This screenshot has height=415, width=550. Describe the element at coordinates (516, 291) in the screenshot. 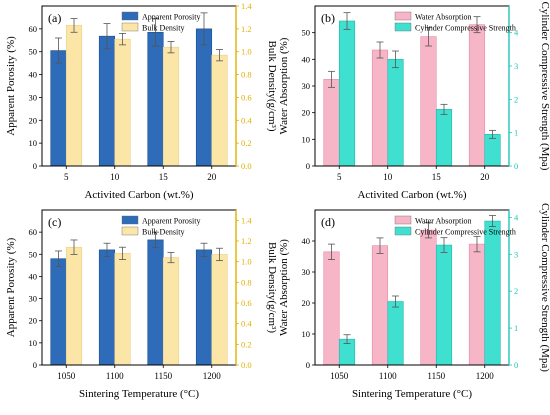

I see `right-tick-label: 2` at that location.